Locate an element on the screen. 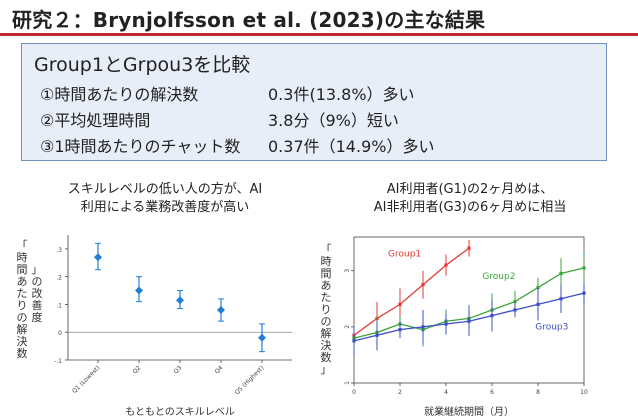 This screenshot has width=638, height=420. y-axis-label: 「時間あたりの解決数」 is located at coordinates (326, 309).